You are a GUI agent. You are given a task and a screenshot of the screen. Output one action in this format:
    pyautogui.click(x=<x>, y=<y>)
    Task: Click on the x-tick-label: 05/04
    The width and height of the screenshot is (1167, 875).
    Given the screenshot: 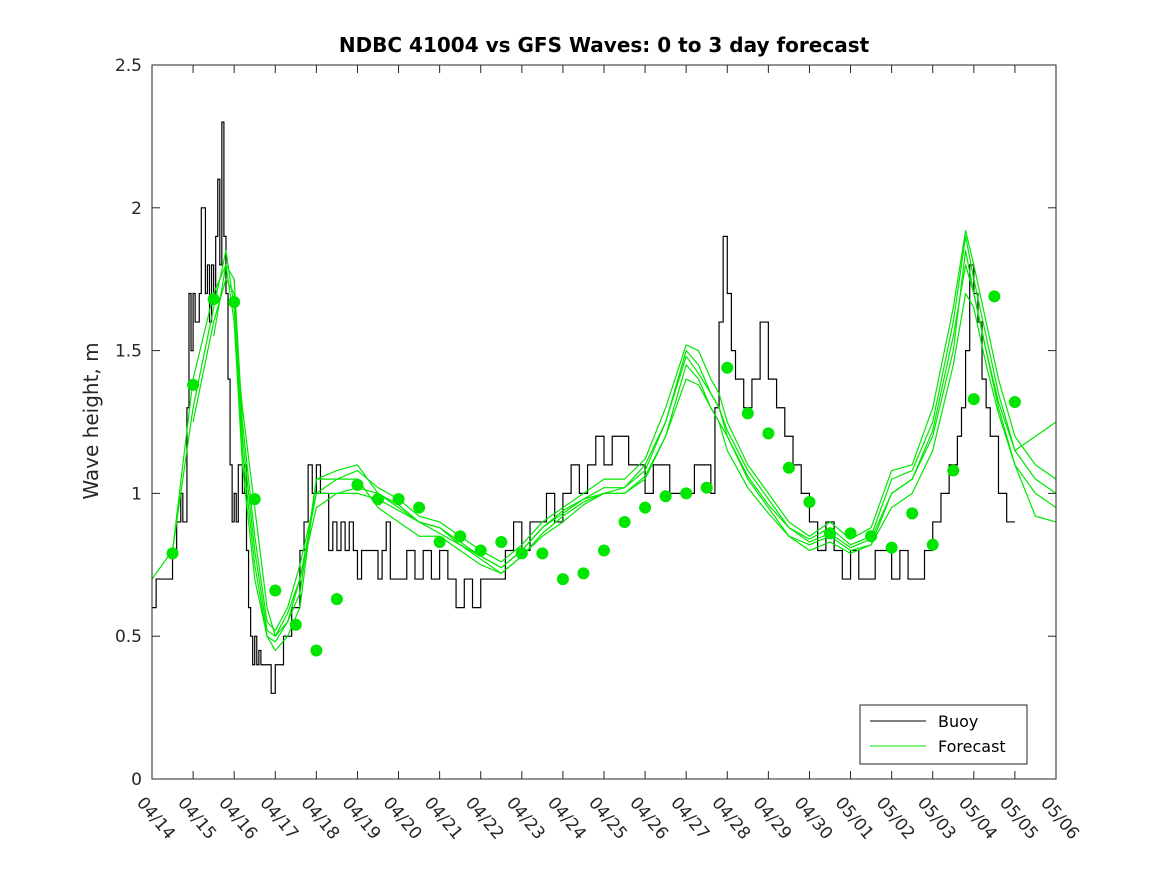 What is the action you would take?
    pyautogui.click(x=977, y=818)
    